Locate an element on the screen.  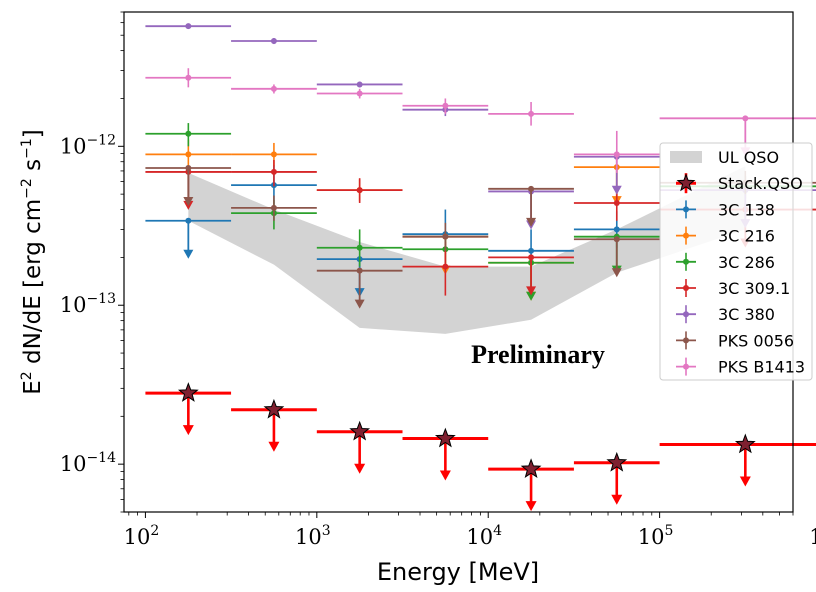
legend-entry: 3C 380 is located at coordinates (725, 314).